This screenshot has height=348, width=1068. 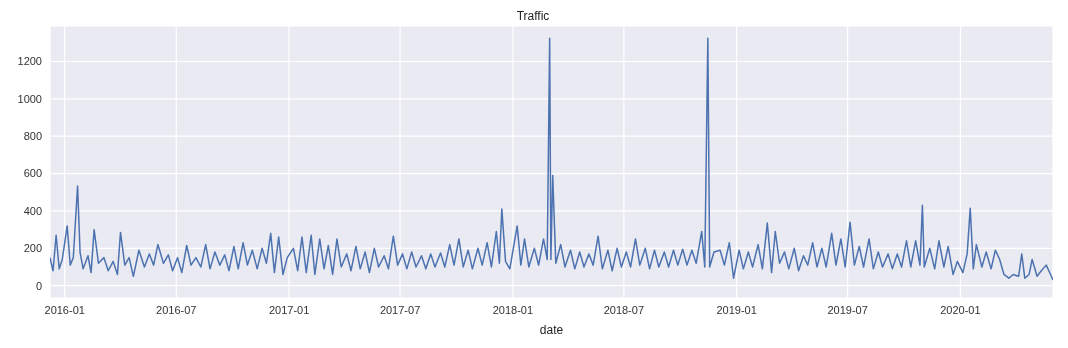 What do you see at coordinates (32, 248) in the screenshot?
I see `y-tick-label: 200` at bounding box center [32, 248].